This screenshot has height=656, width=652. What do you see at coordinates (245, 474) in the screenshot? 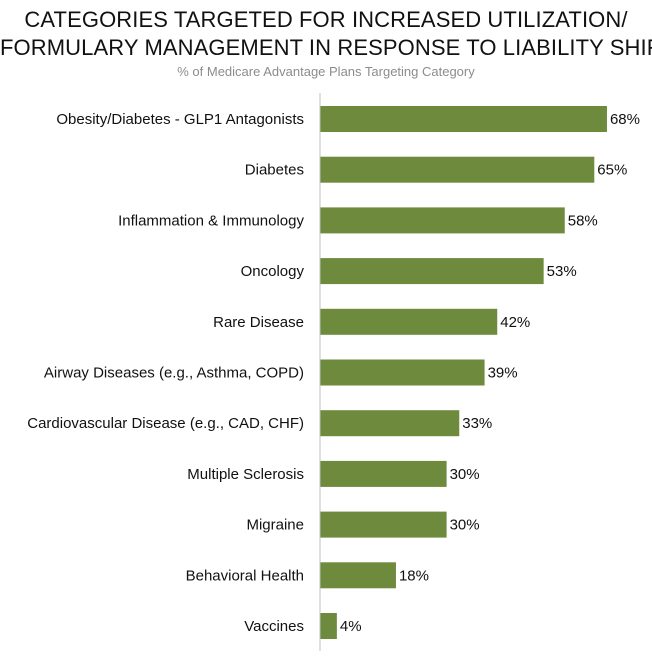
I see `category-label: Multiple Sclerosis` at bounding box center [245, 474].